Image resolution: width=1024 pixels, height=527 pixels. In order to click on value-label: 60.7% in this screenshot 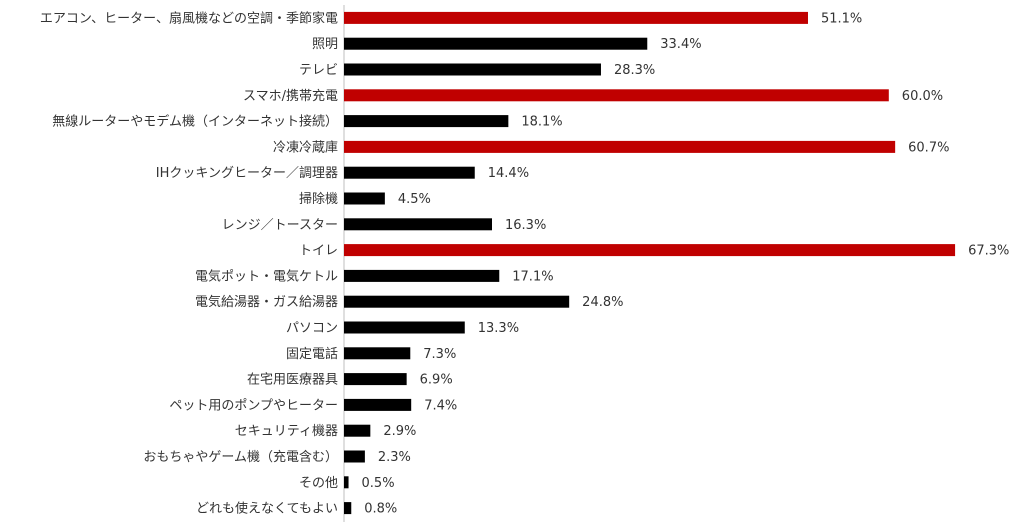, I will do `click(928, 147)`.